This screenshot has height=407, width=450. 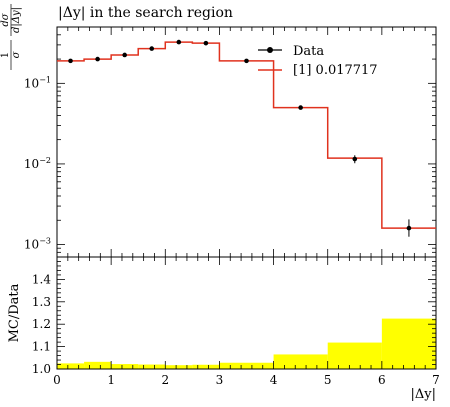 What do you see at coordinates (382, 380) in the screenshot?
I see `x-tick-label: 6` at bounding box center [382, 380].